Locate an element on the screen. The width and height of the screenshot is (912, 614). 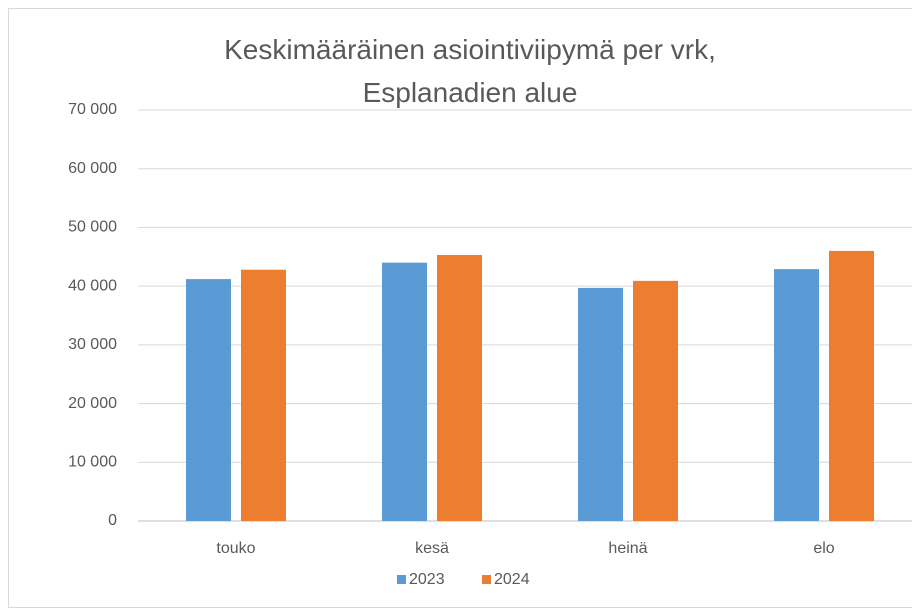
y-tick-label: 40 000 is located at coordinates (92, 285).